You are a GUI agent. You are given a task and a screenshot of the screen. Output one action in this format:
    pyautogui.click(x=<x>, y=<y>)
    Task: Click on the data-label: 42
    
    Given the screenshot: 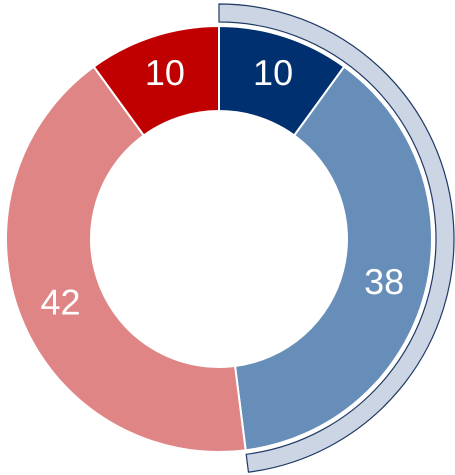 What is the action you would take?
    pyautogui.click(x=60, y=301)
    